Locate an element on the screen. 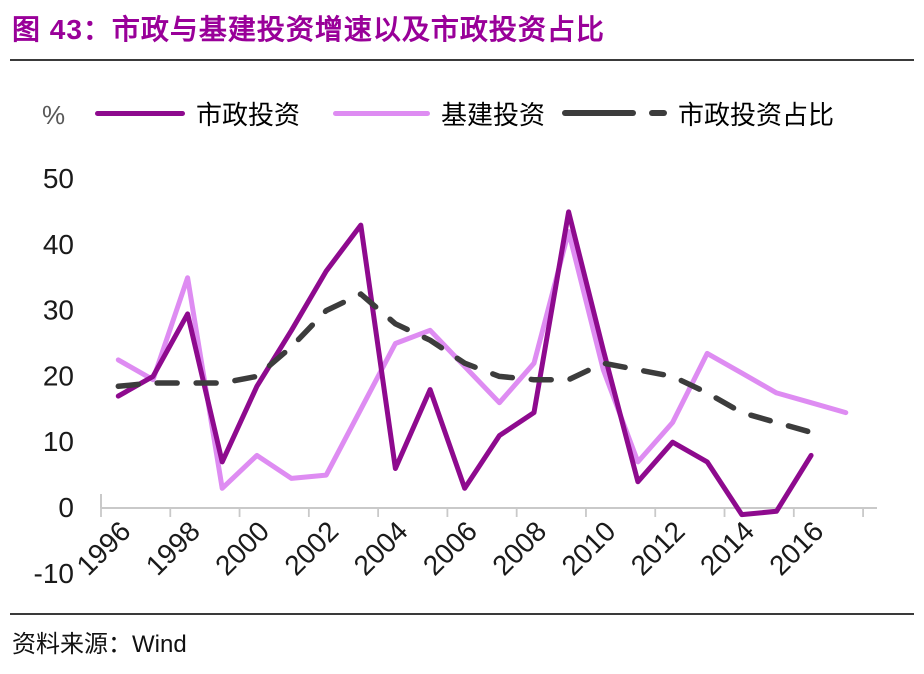  legend-swatch-municipal-investment is located at coordinates (140, 113).